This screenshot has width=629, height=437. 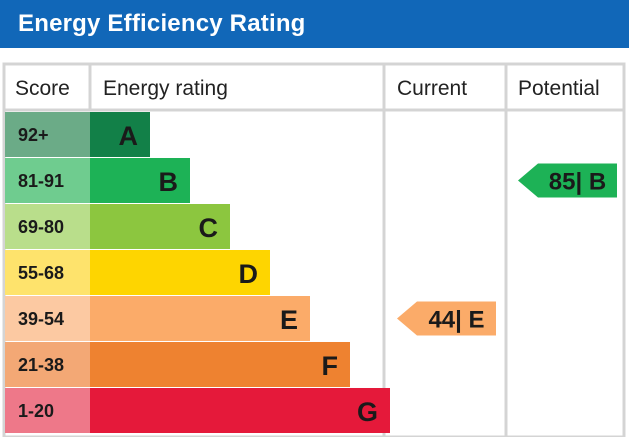 I want to click on score-cell-b, so click(x=47, y=180).